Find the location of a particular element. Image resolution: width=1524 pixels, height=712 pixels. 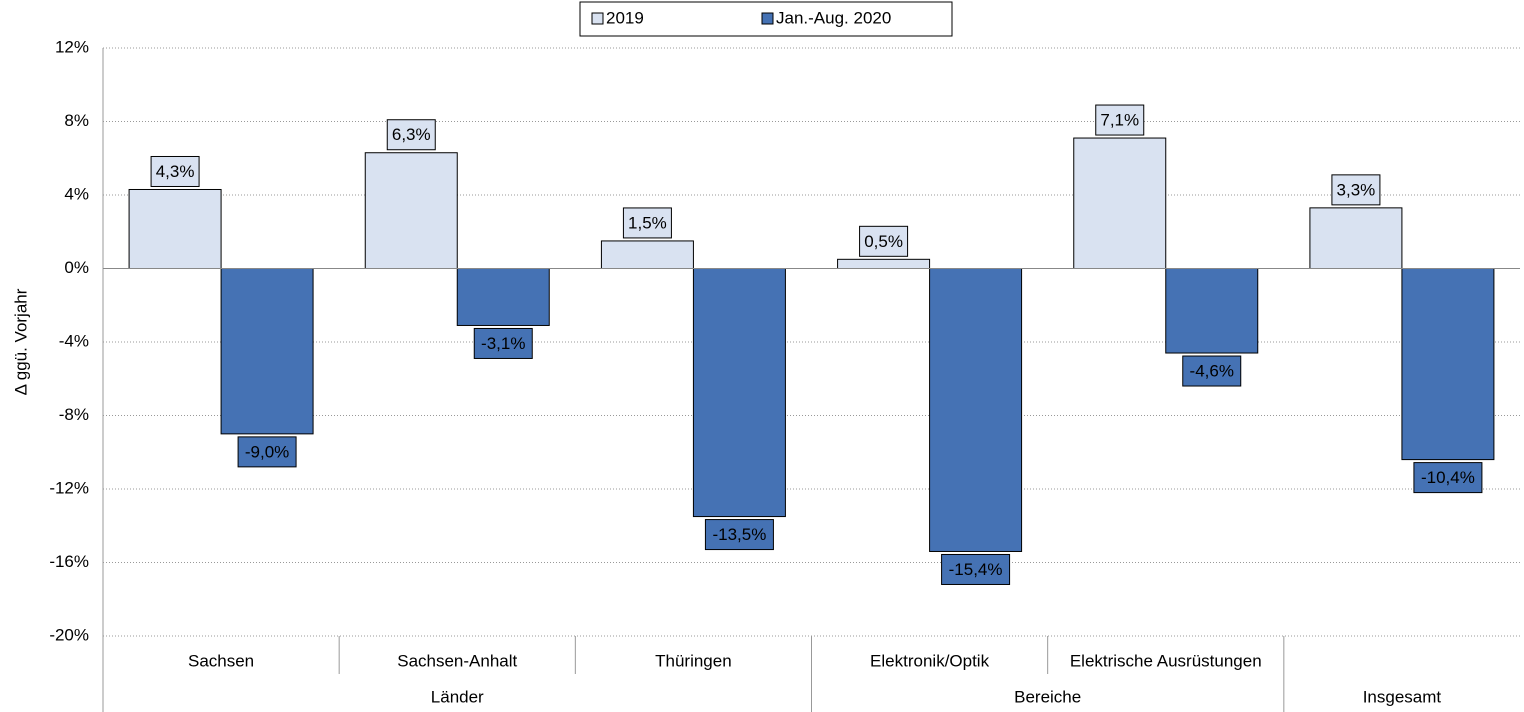

y-tick-label: -4% is located at coordinates (74, 340).